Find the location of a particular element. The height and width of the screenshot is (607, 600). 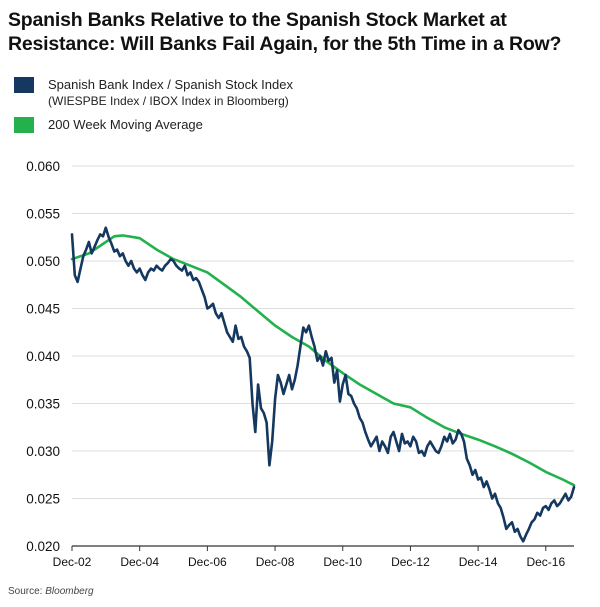

x-tick-label-Dec-12: Dec-12 is located at coordinates (410, 562).